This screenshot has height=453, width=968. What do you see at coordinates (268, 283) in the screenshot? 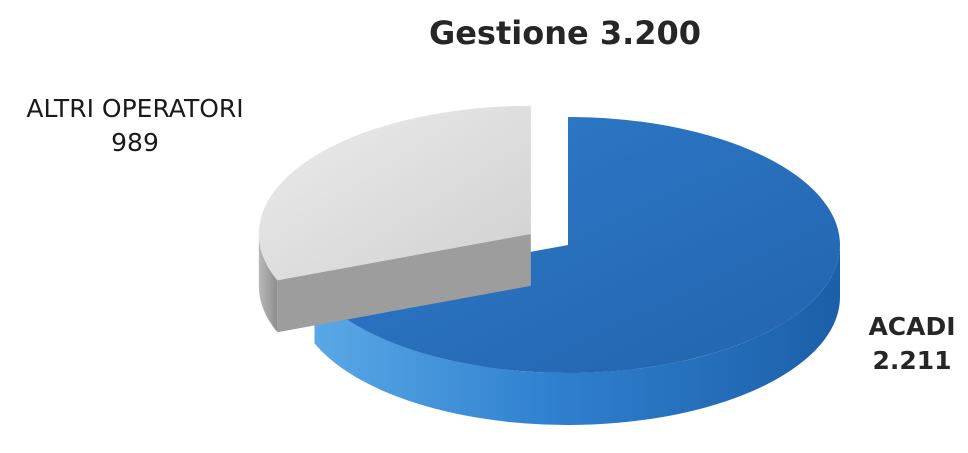
I see `pie-slice-side-altri-operatori` at bounding box center [268, 283].